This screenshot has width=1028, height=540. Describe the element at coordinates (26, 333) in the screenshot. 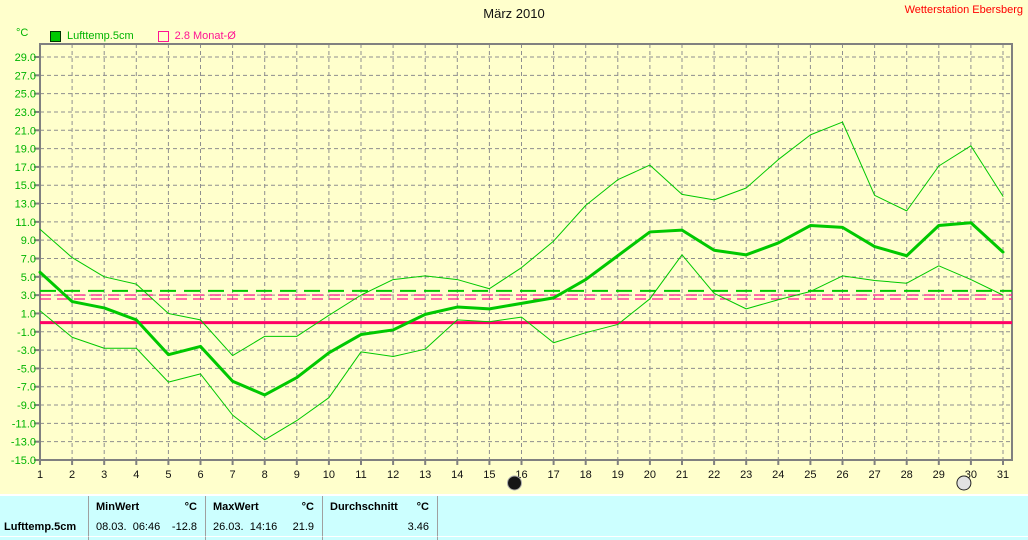

I see `svg-text: -1.0` at that location.